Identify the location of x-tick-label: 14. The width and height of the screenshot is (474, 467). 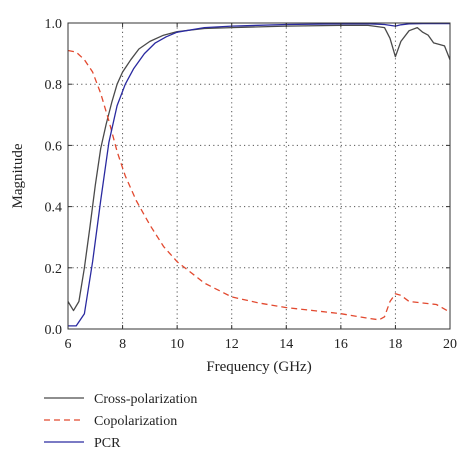
(286, 344).